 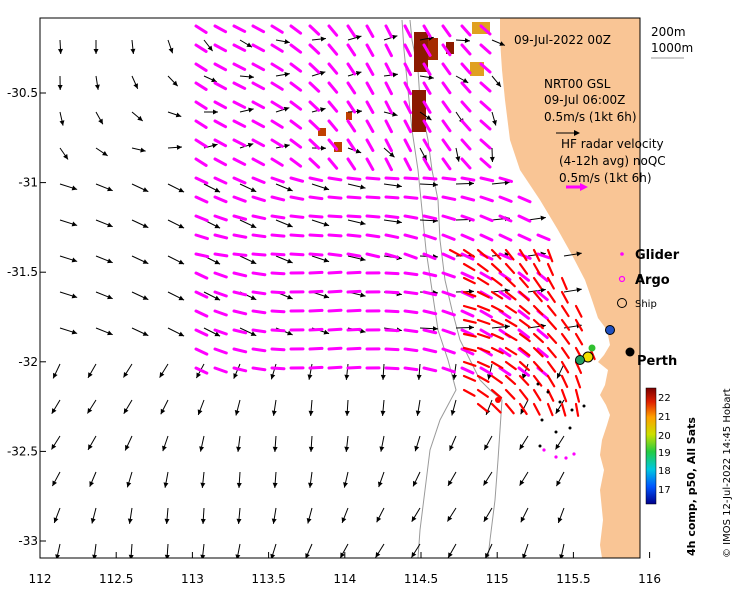 I want to click on x-tick-label: 116, so click(x=649, y=579).